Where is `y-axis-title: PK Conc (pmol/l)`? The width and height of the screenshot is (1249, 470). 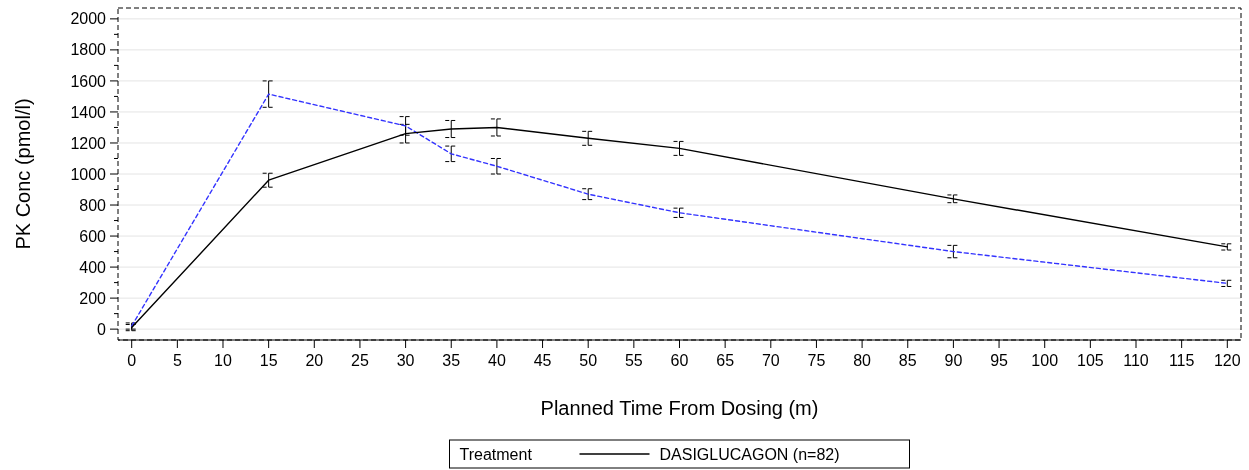 y-axis-title: PK Conc (pmol/l) is located at coordinates (23, 174).